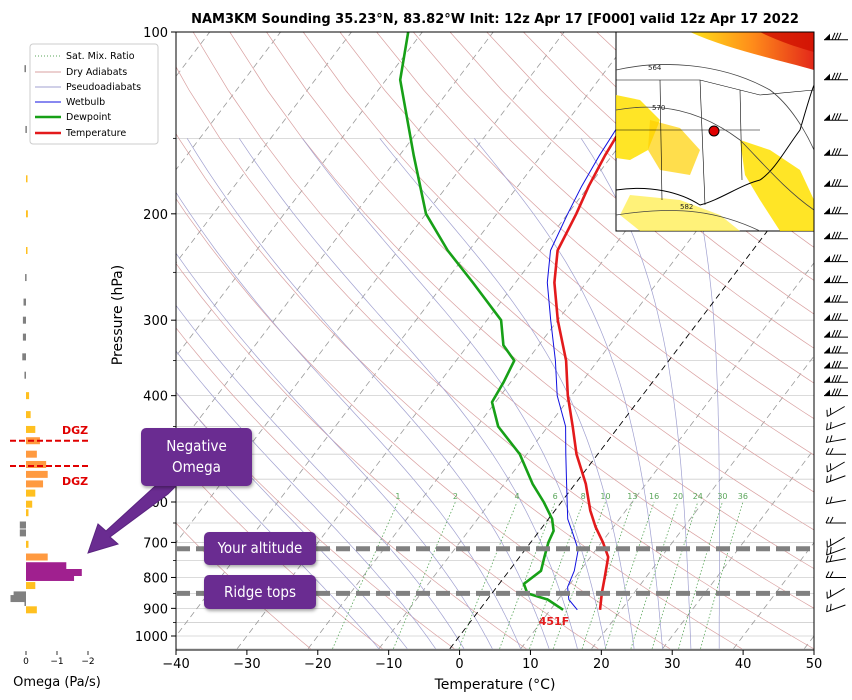 The height and width of the screenshot is (700, 852). I want to click on map-height-label-564: 564, so click(655, 68).